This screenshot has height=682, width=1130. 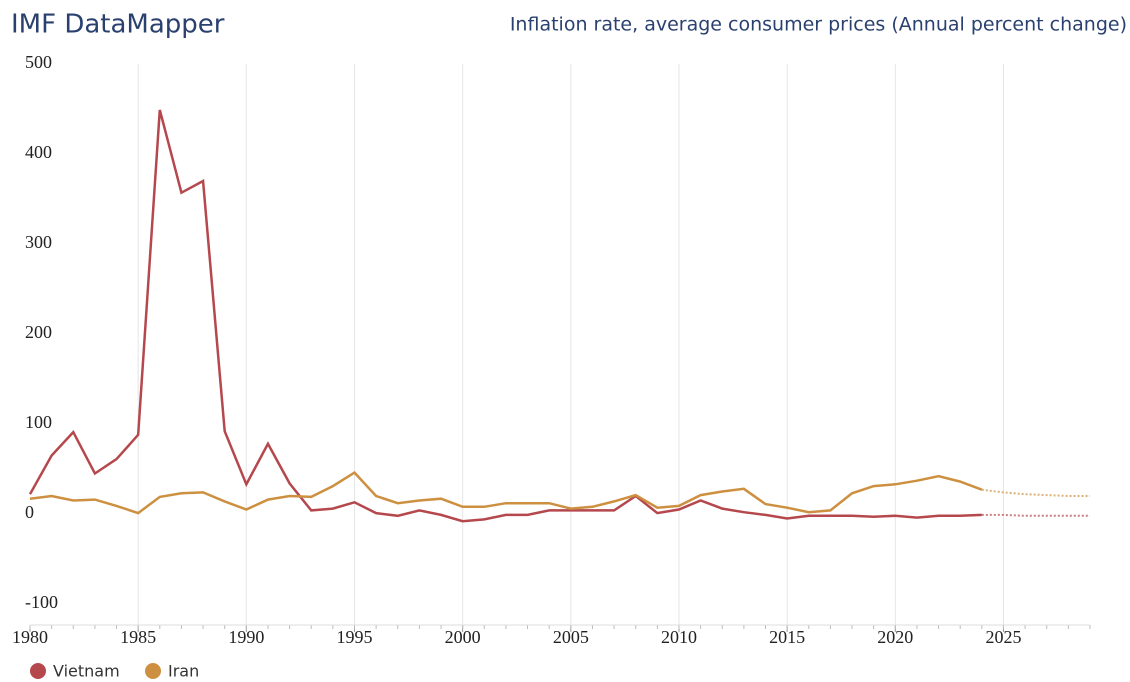 I want to click on x-tick-label: 2015, so click(x=787, y=637).